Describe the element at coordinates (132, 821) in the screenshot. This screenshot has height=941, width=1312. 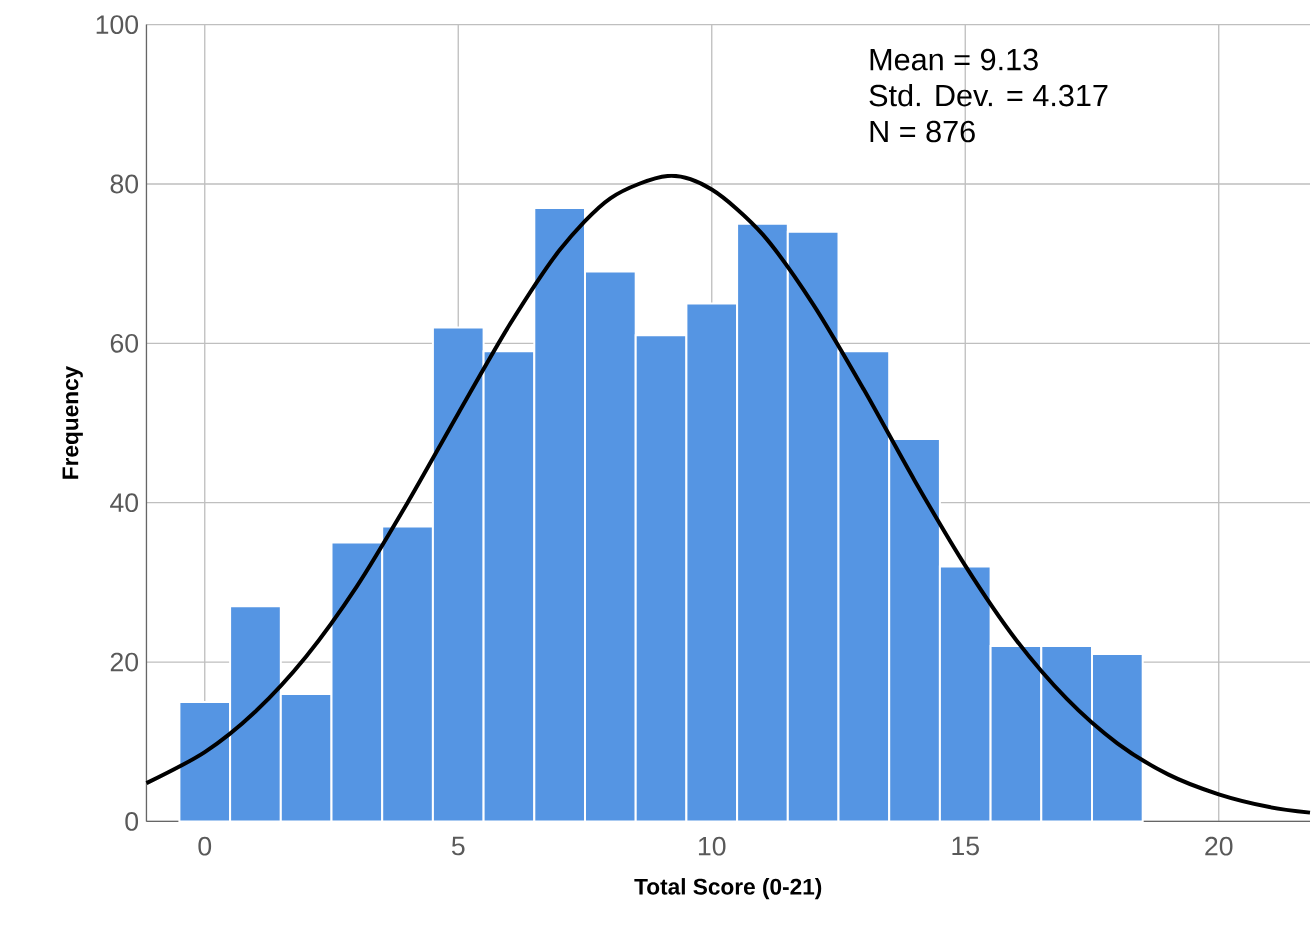
I see `y-tick-label: 0` at that location.